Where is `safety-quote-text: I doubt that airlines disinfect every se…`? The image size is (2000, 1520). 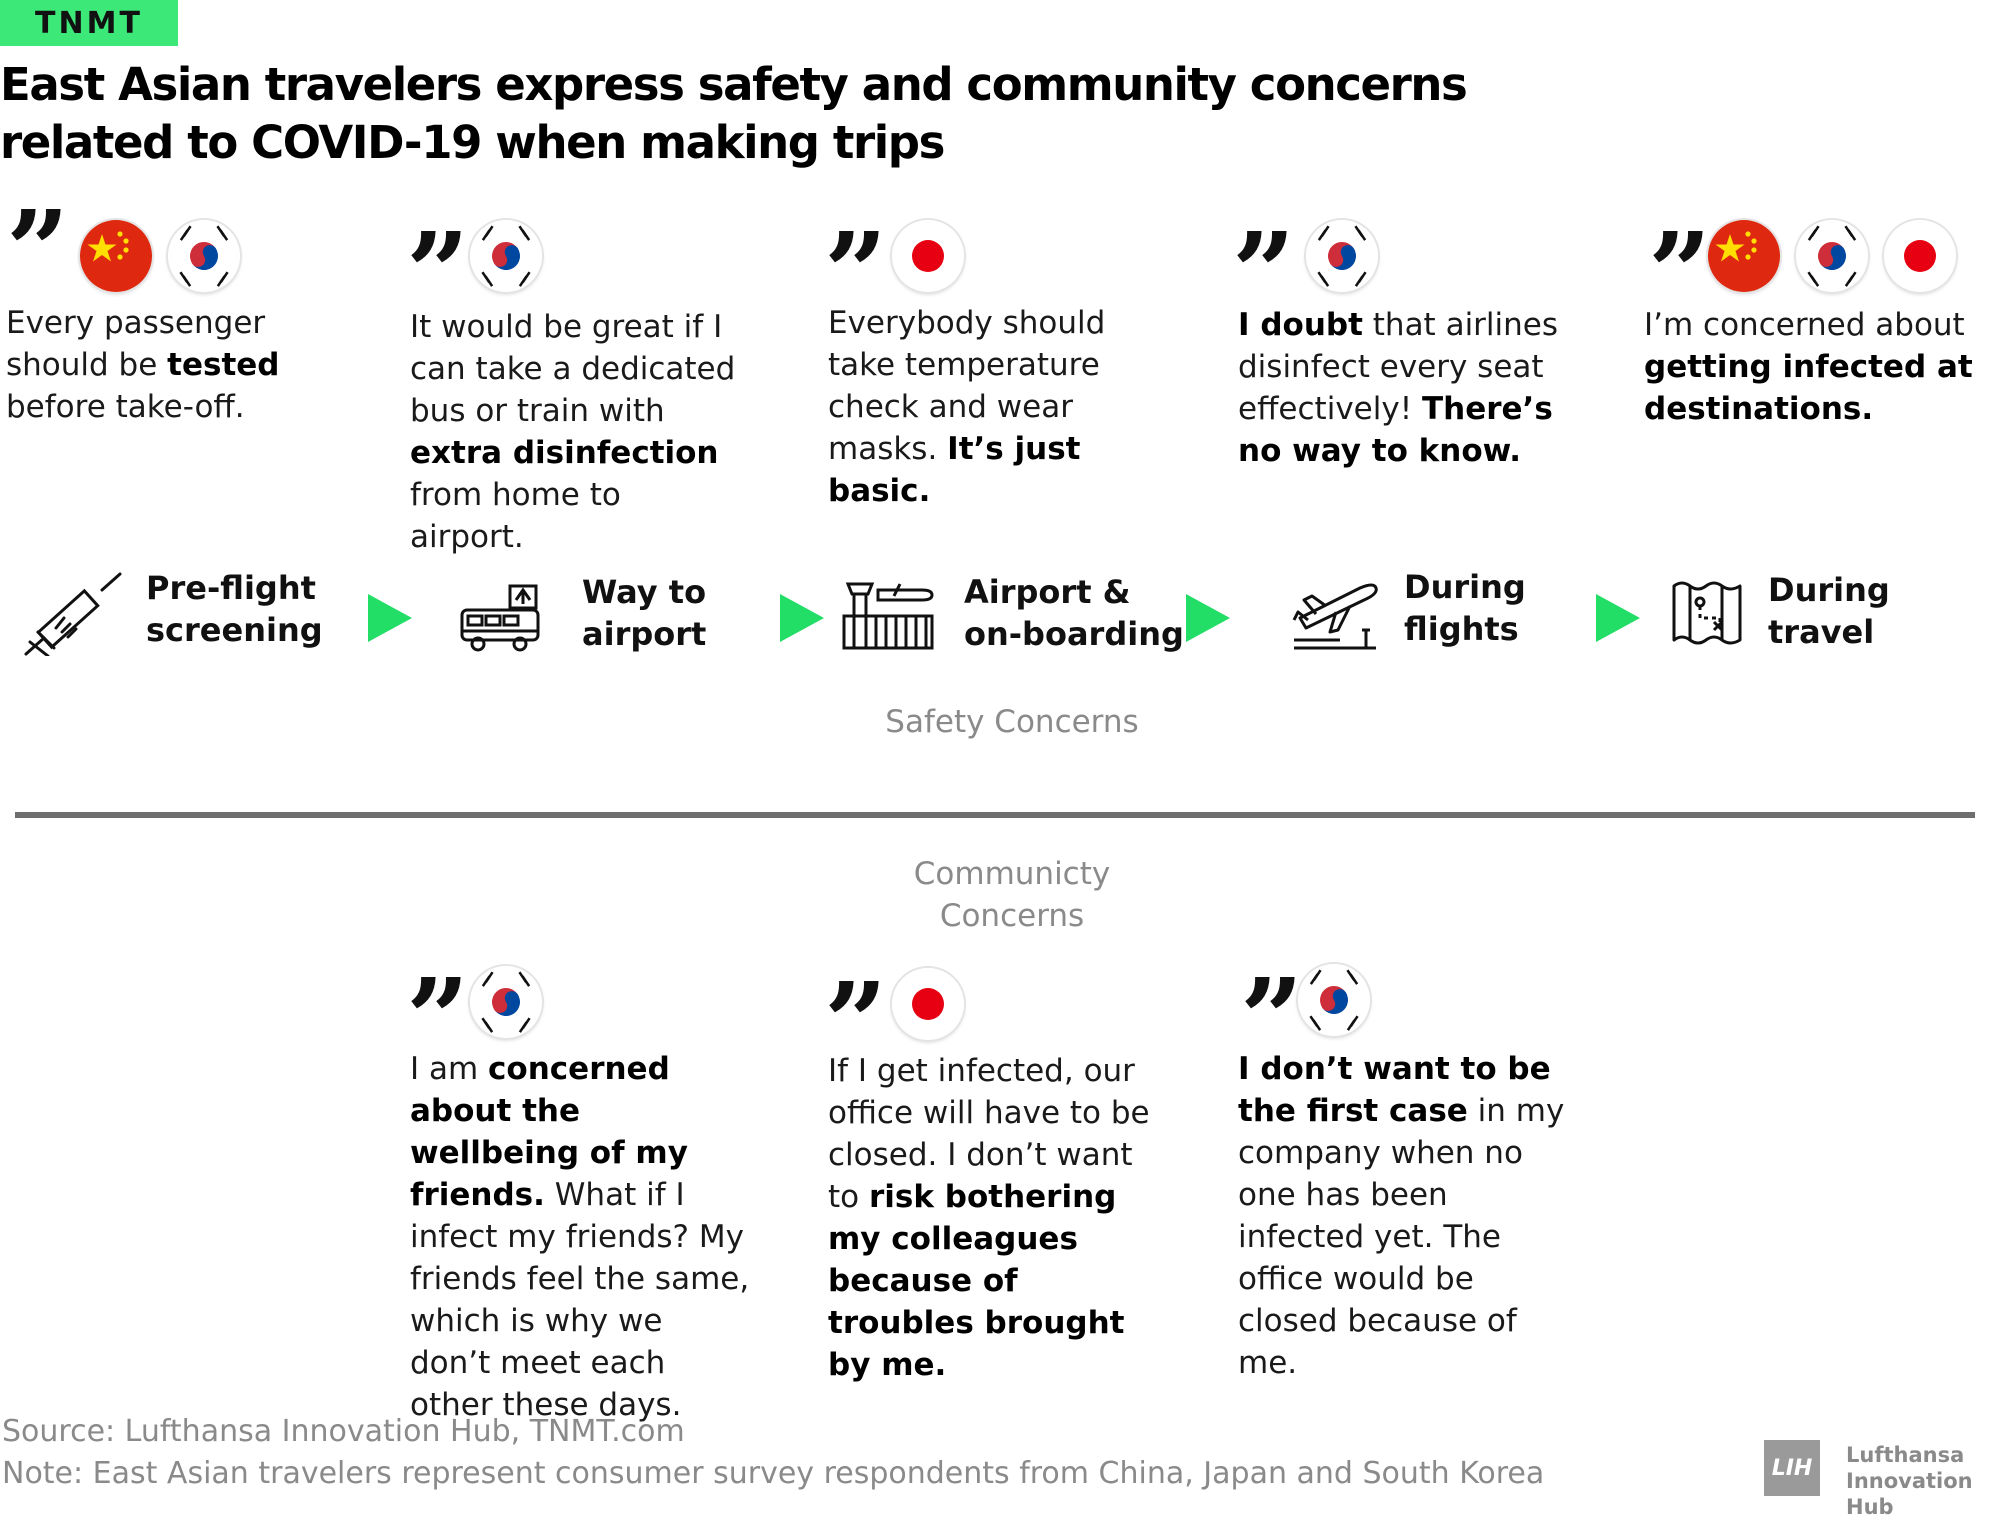 safety-quote-text: I doubt that airlines disinfect every se… is located at coordinates (1418, 388).